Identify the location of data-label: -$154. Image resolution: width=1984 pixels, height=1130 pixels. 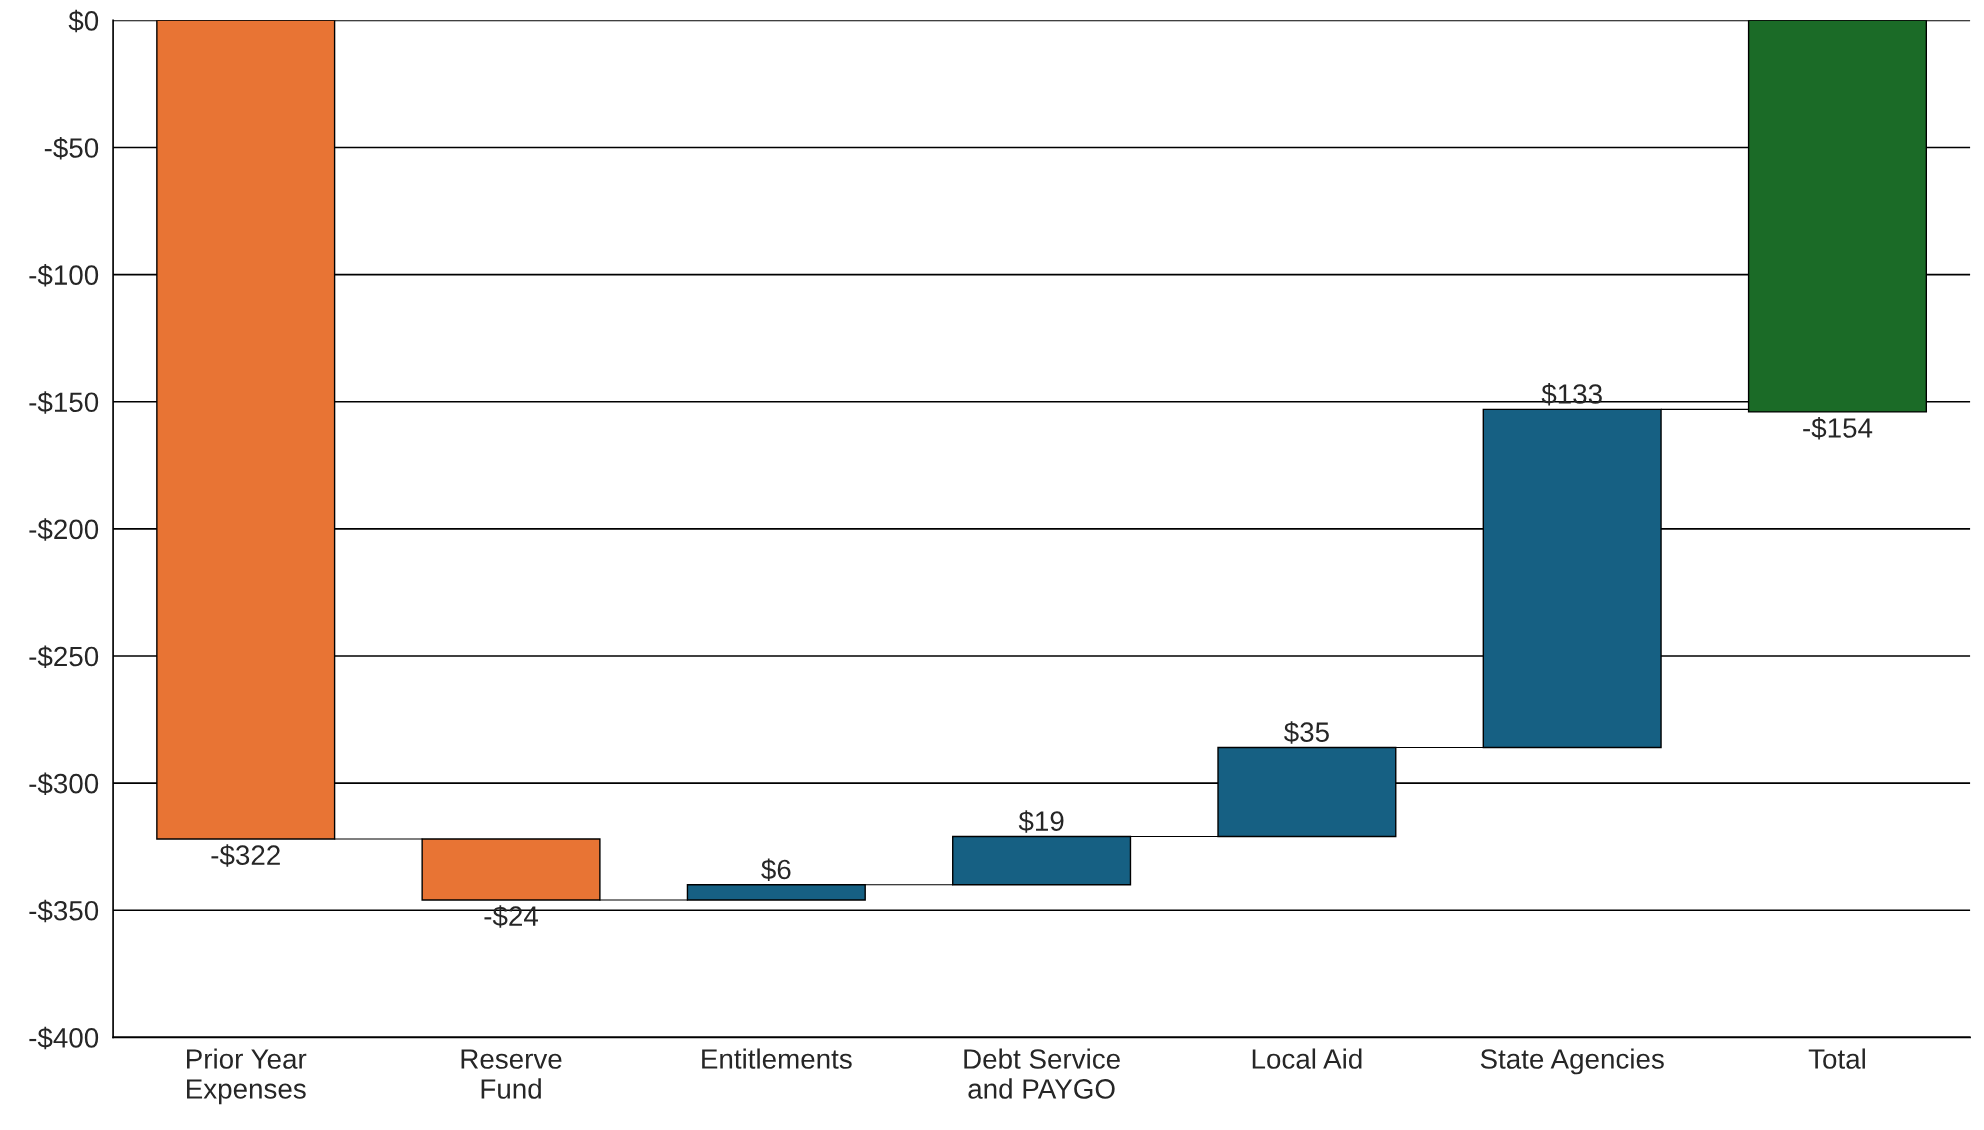
(1838, 428).